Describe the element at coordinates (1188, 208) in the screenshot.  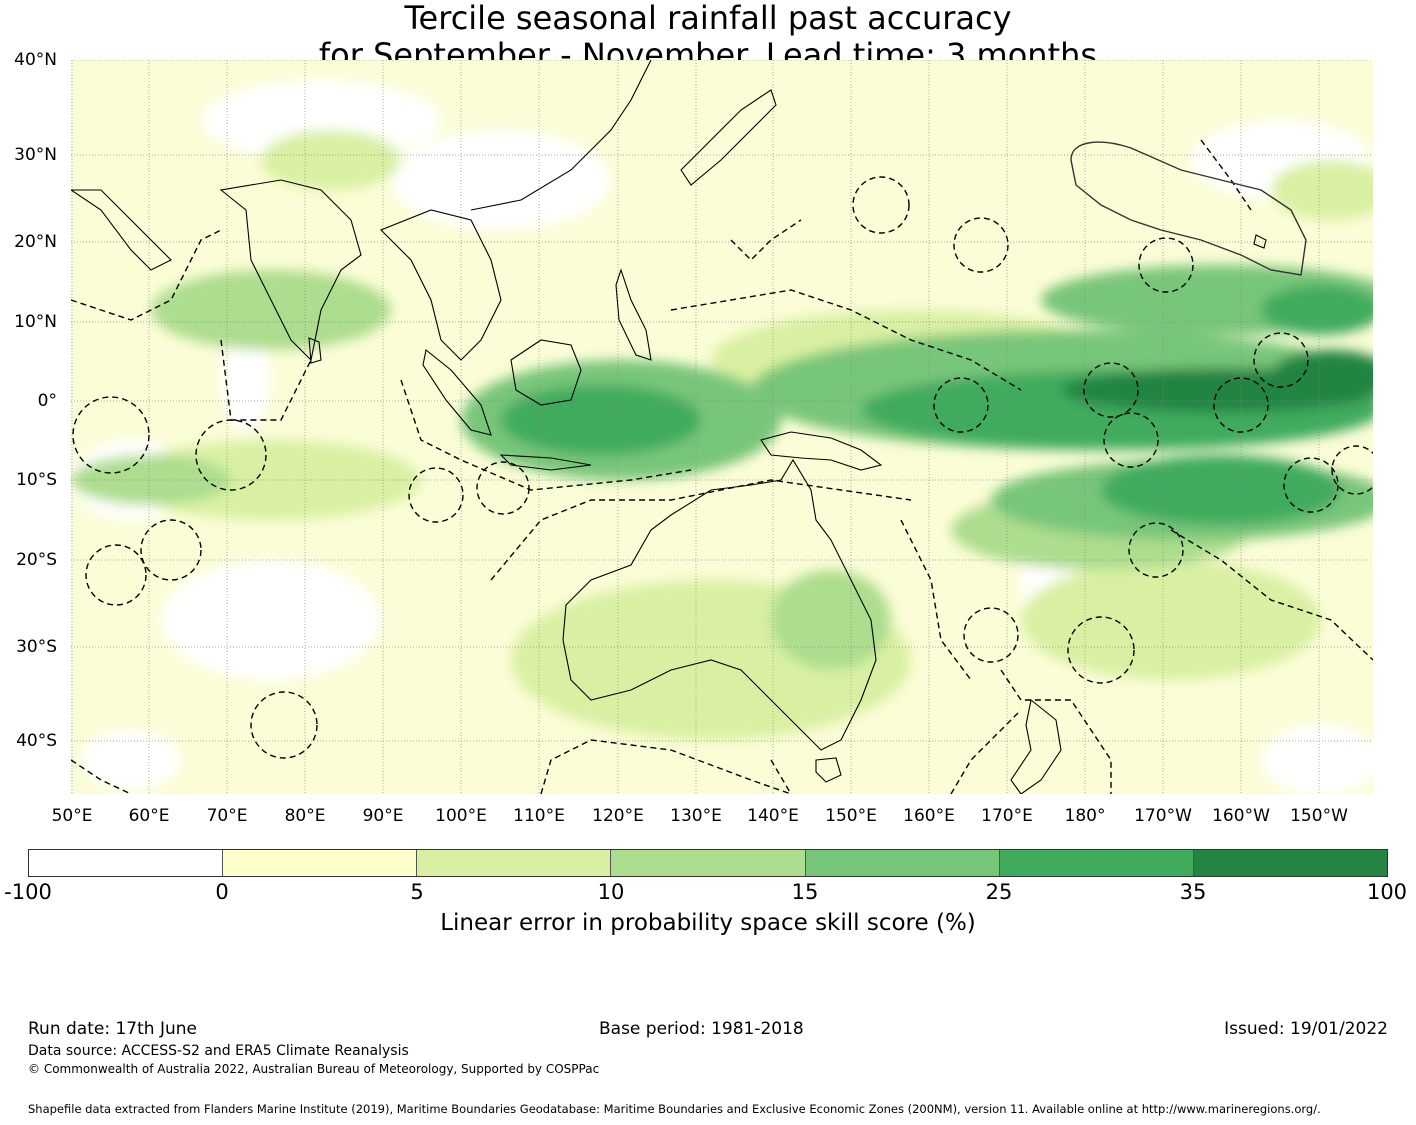
I see `hawaii-eez-boundary` at that location.